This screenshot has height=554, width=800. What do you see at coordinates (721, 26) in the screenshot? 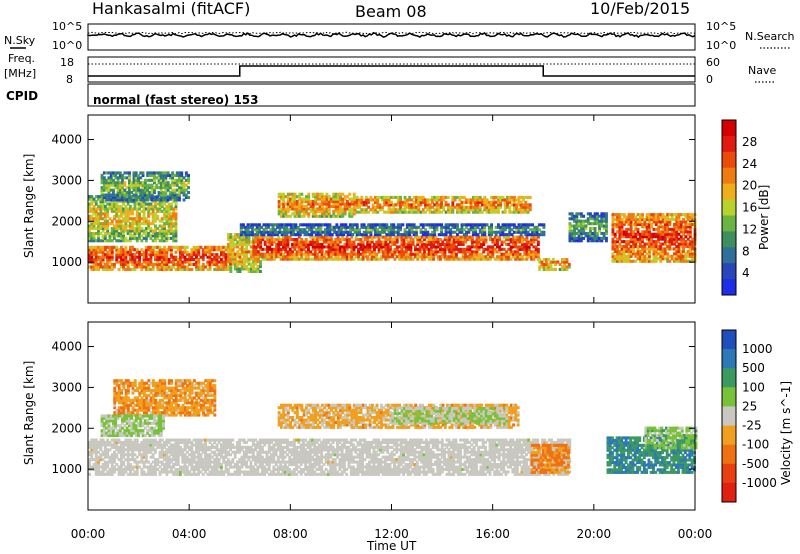
I see `noise-right-tick-top: 10^5` at bounding box center [721, 26].